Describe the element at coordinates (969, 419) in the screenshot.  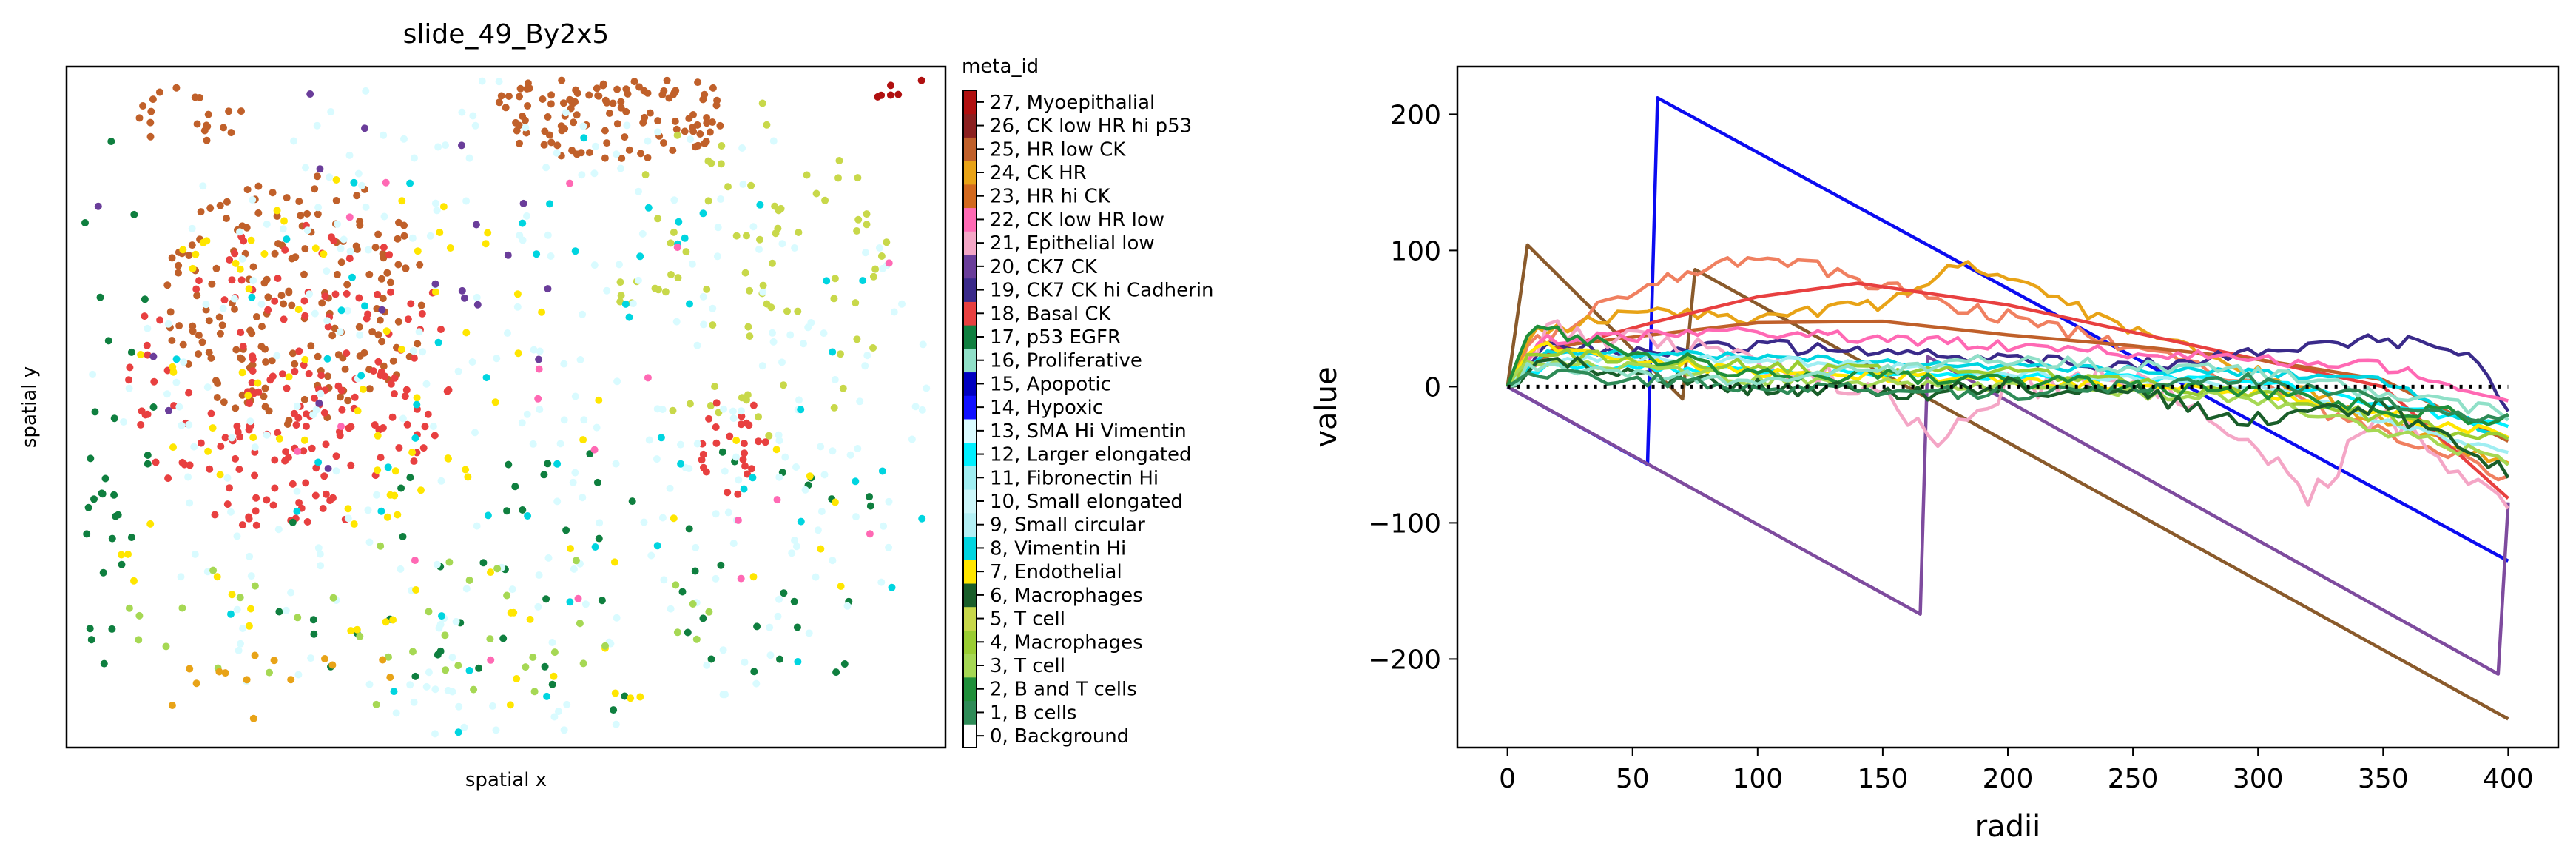
I see `colorbar-frame` at that location.